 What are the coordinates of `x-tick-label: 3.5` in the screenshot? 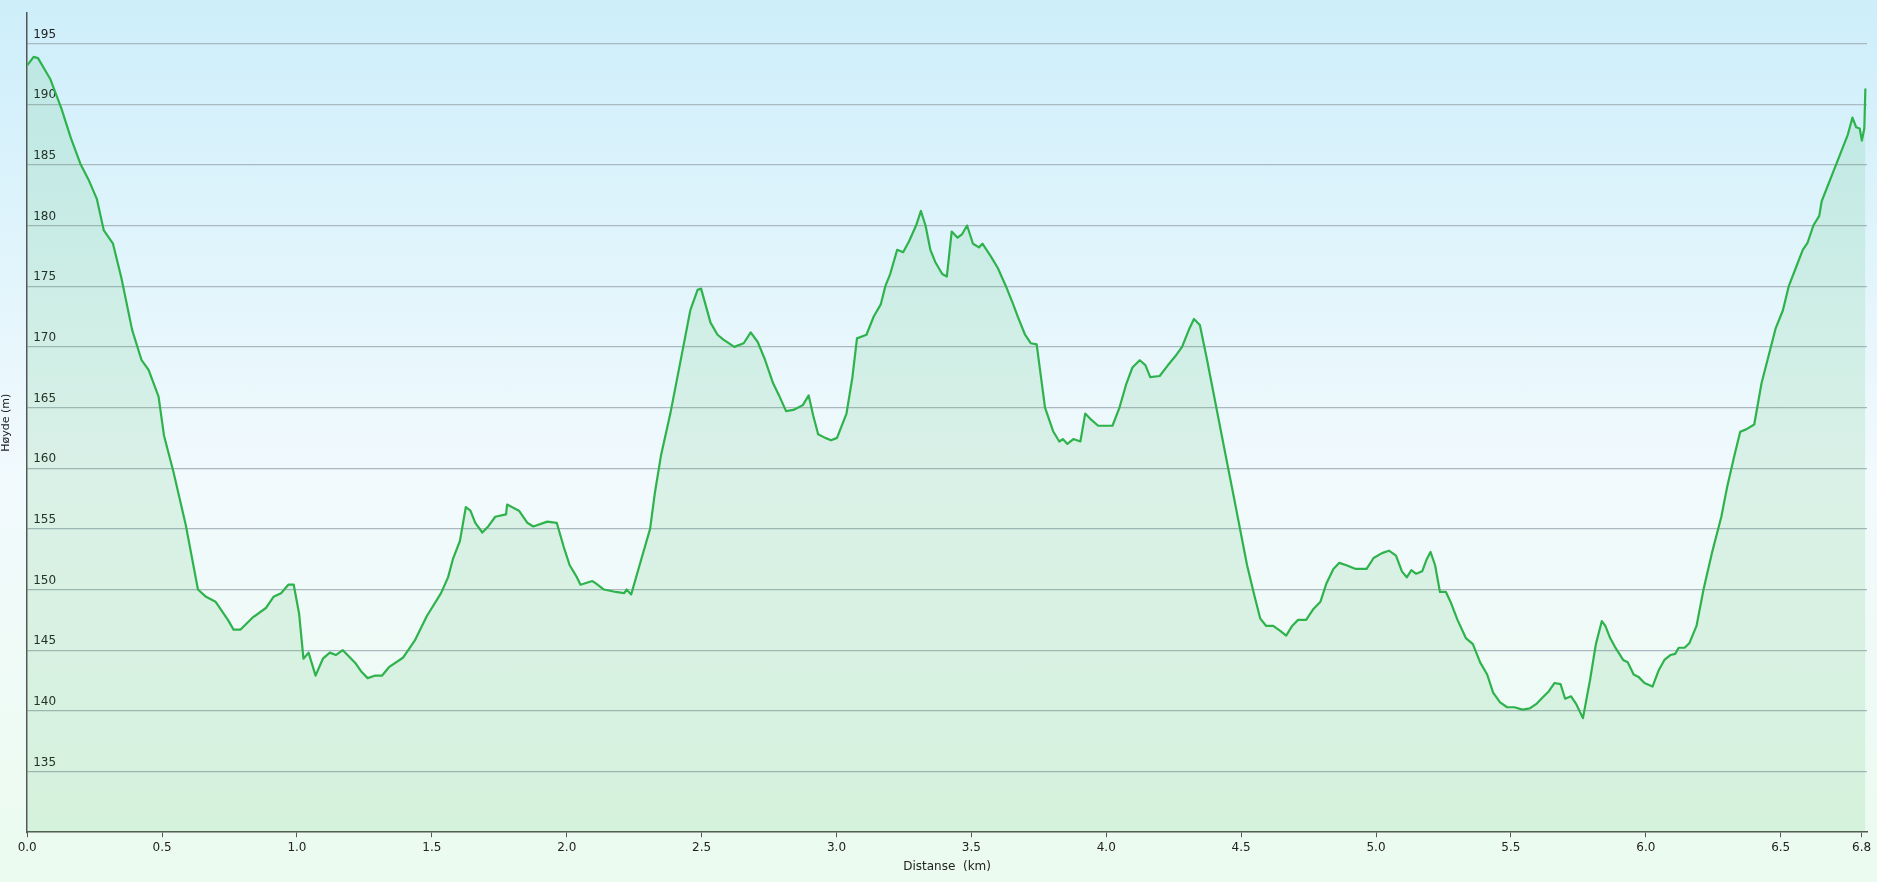 It's located at (971, 846).